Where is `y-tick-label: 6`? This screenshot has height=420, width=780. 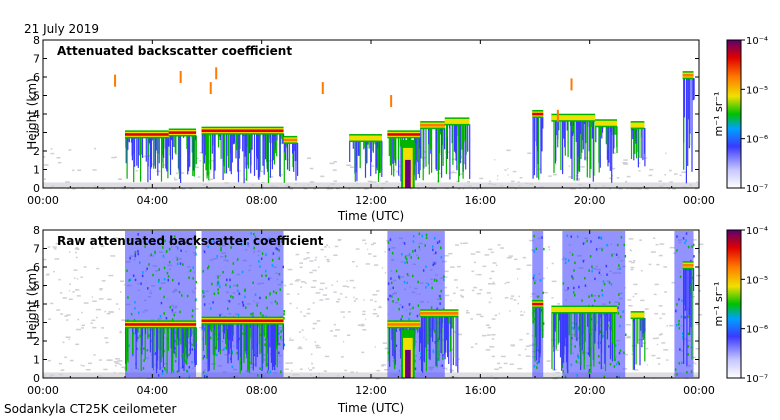
y-tick-label: 6 is located at coordinates (36, 77).